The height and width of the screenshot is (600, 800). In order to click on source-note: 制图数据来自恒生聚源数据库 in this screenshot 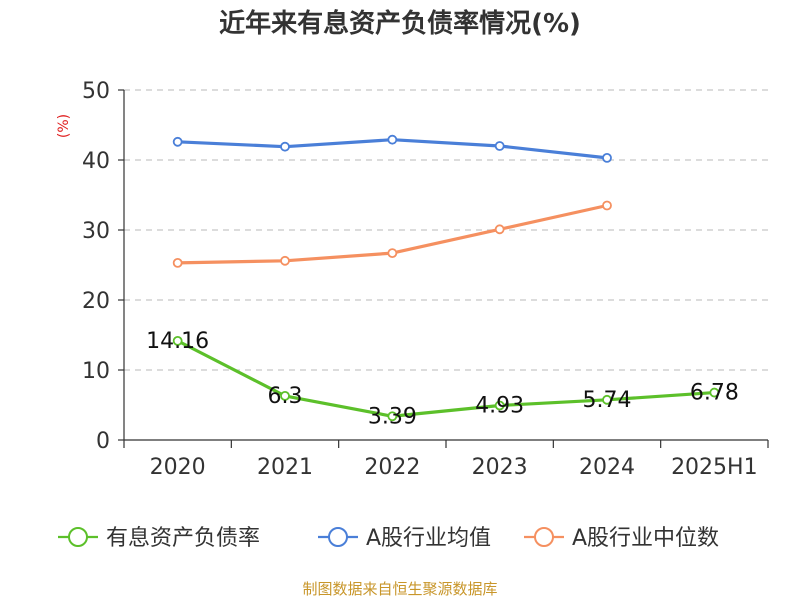, I will do `click(399, 589)`.